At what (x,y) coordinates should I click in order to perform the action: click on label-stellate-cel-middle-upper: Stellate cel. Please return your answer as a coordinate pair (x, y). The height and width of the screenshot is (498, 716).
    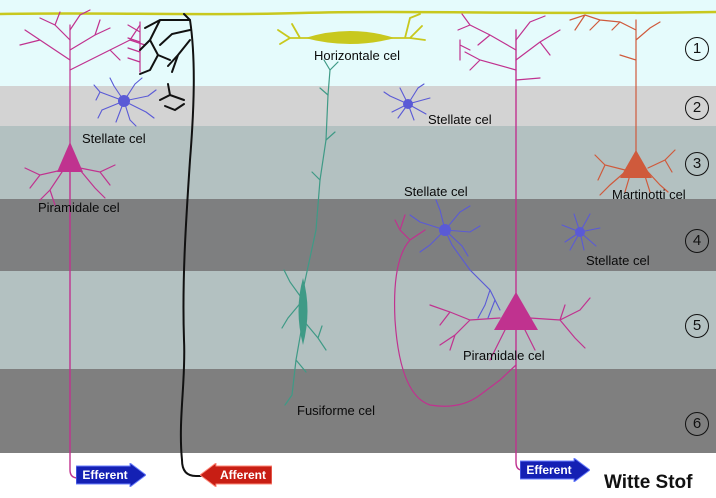
    Looking at the image, I should click on (460, 119).